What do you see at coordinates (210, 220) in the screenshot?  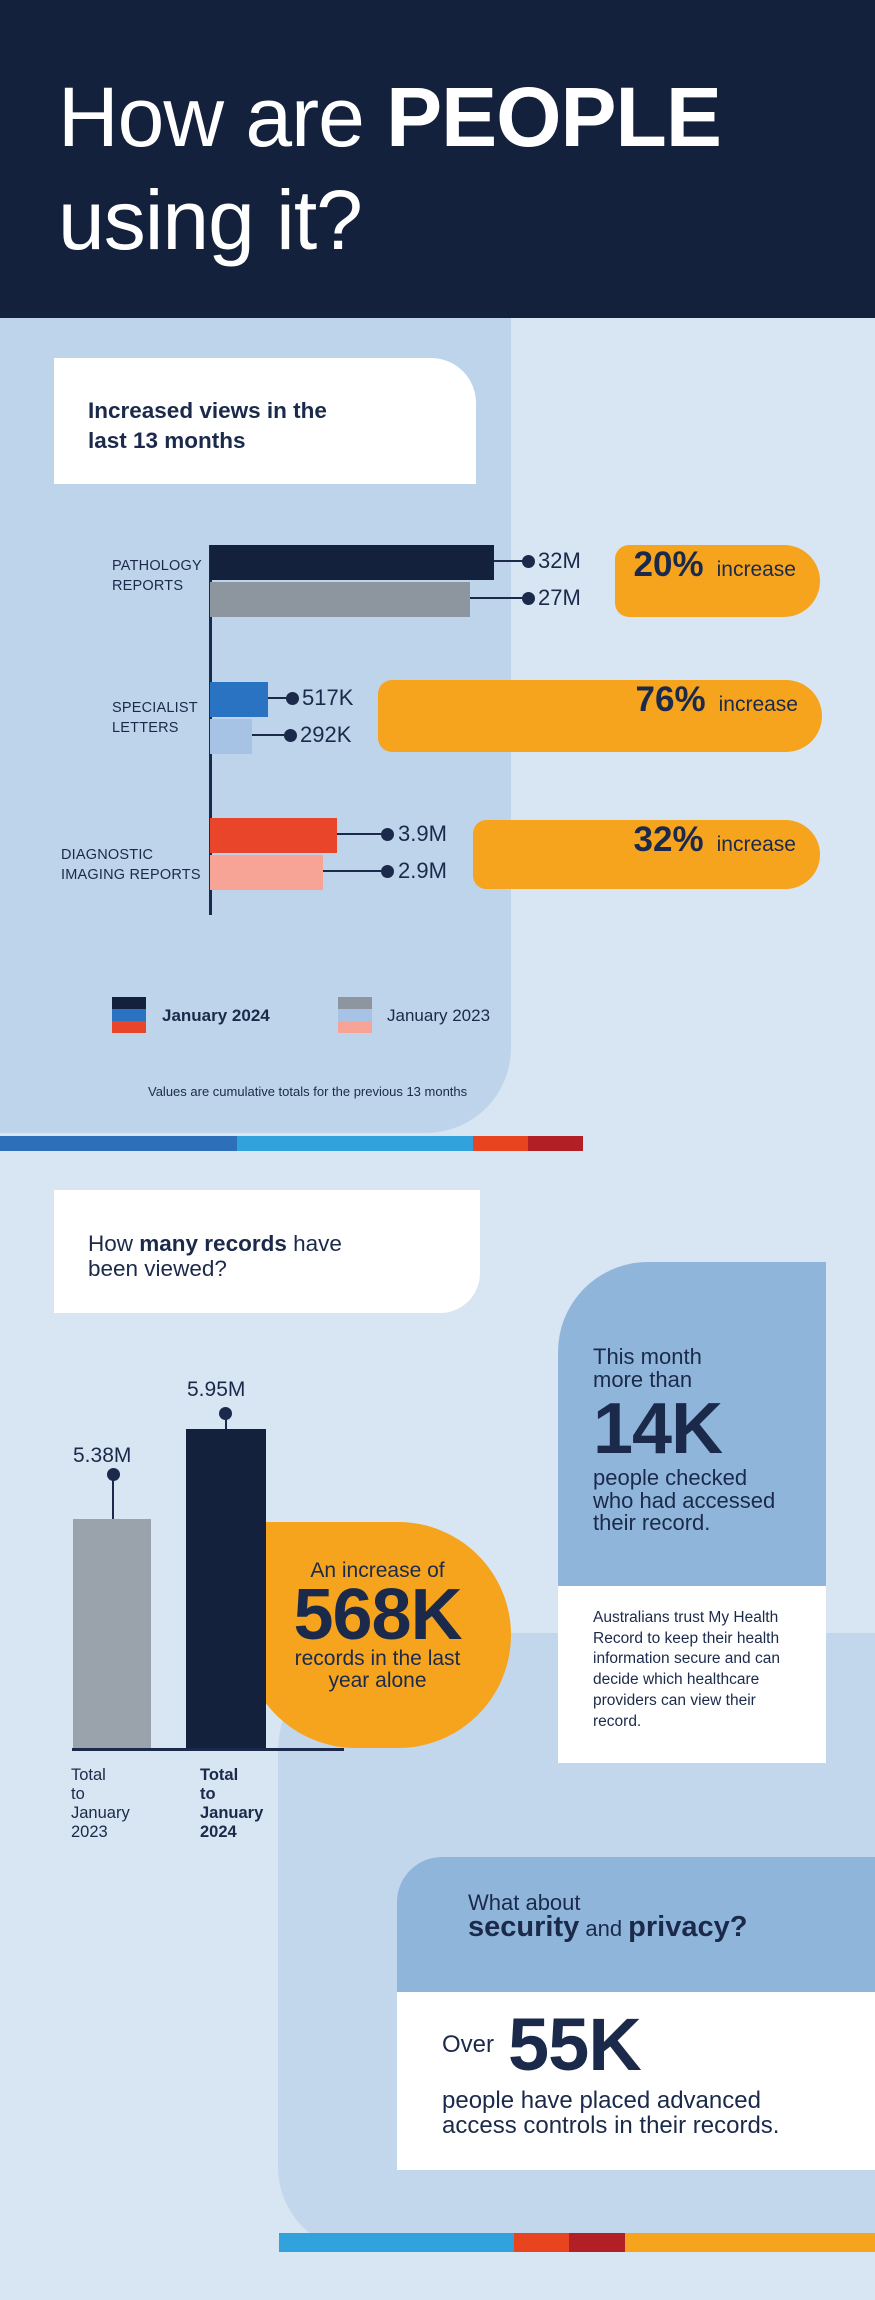 I see `page-title-line2: using it?` at bounding box center [210, 220].